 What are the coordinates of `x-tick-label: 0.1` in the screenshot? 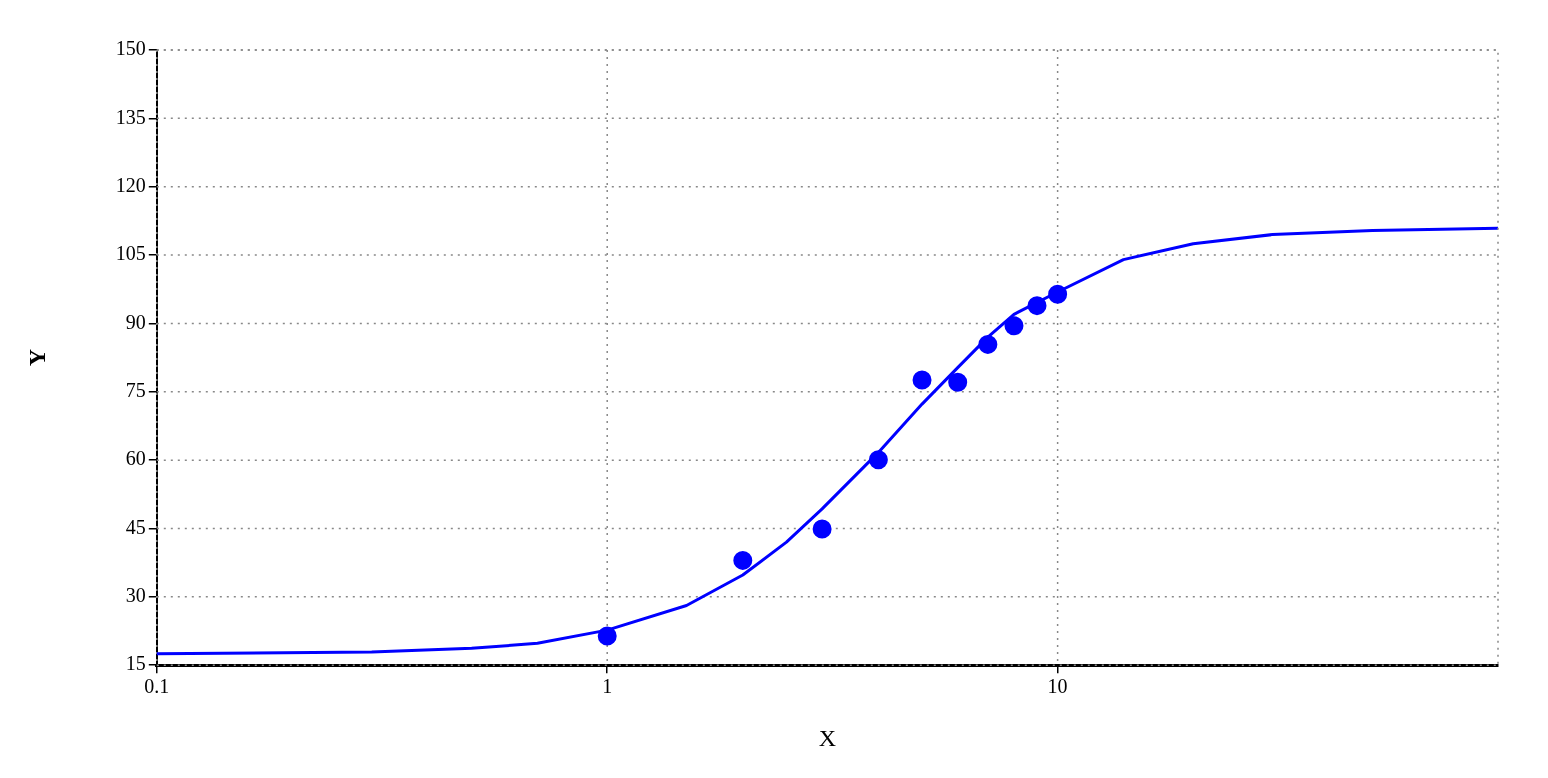 It's located at (157, 686).